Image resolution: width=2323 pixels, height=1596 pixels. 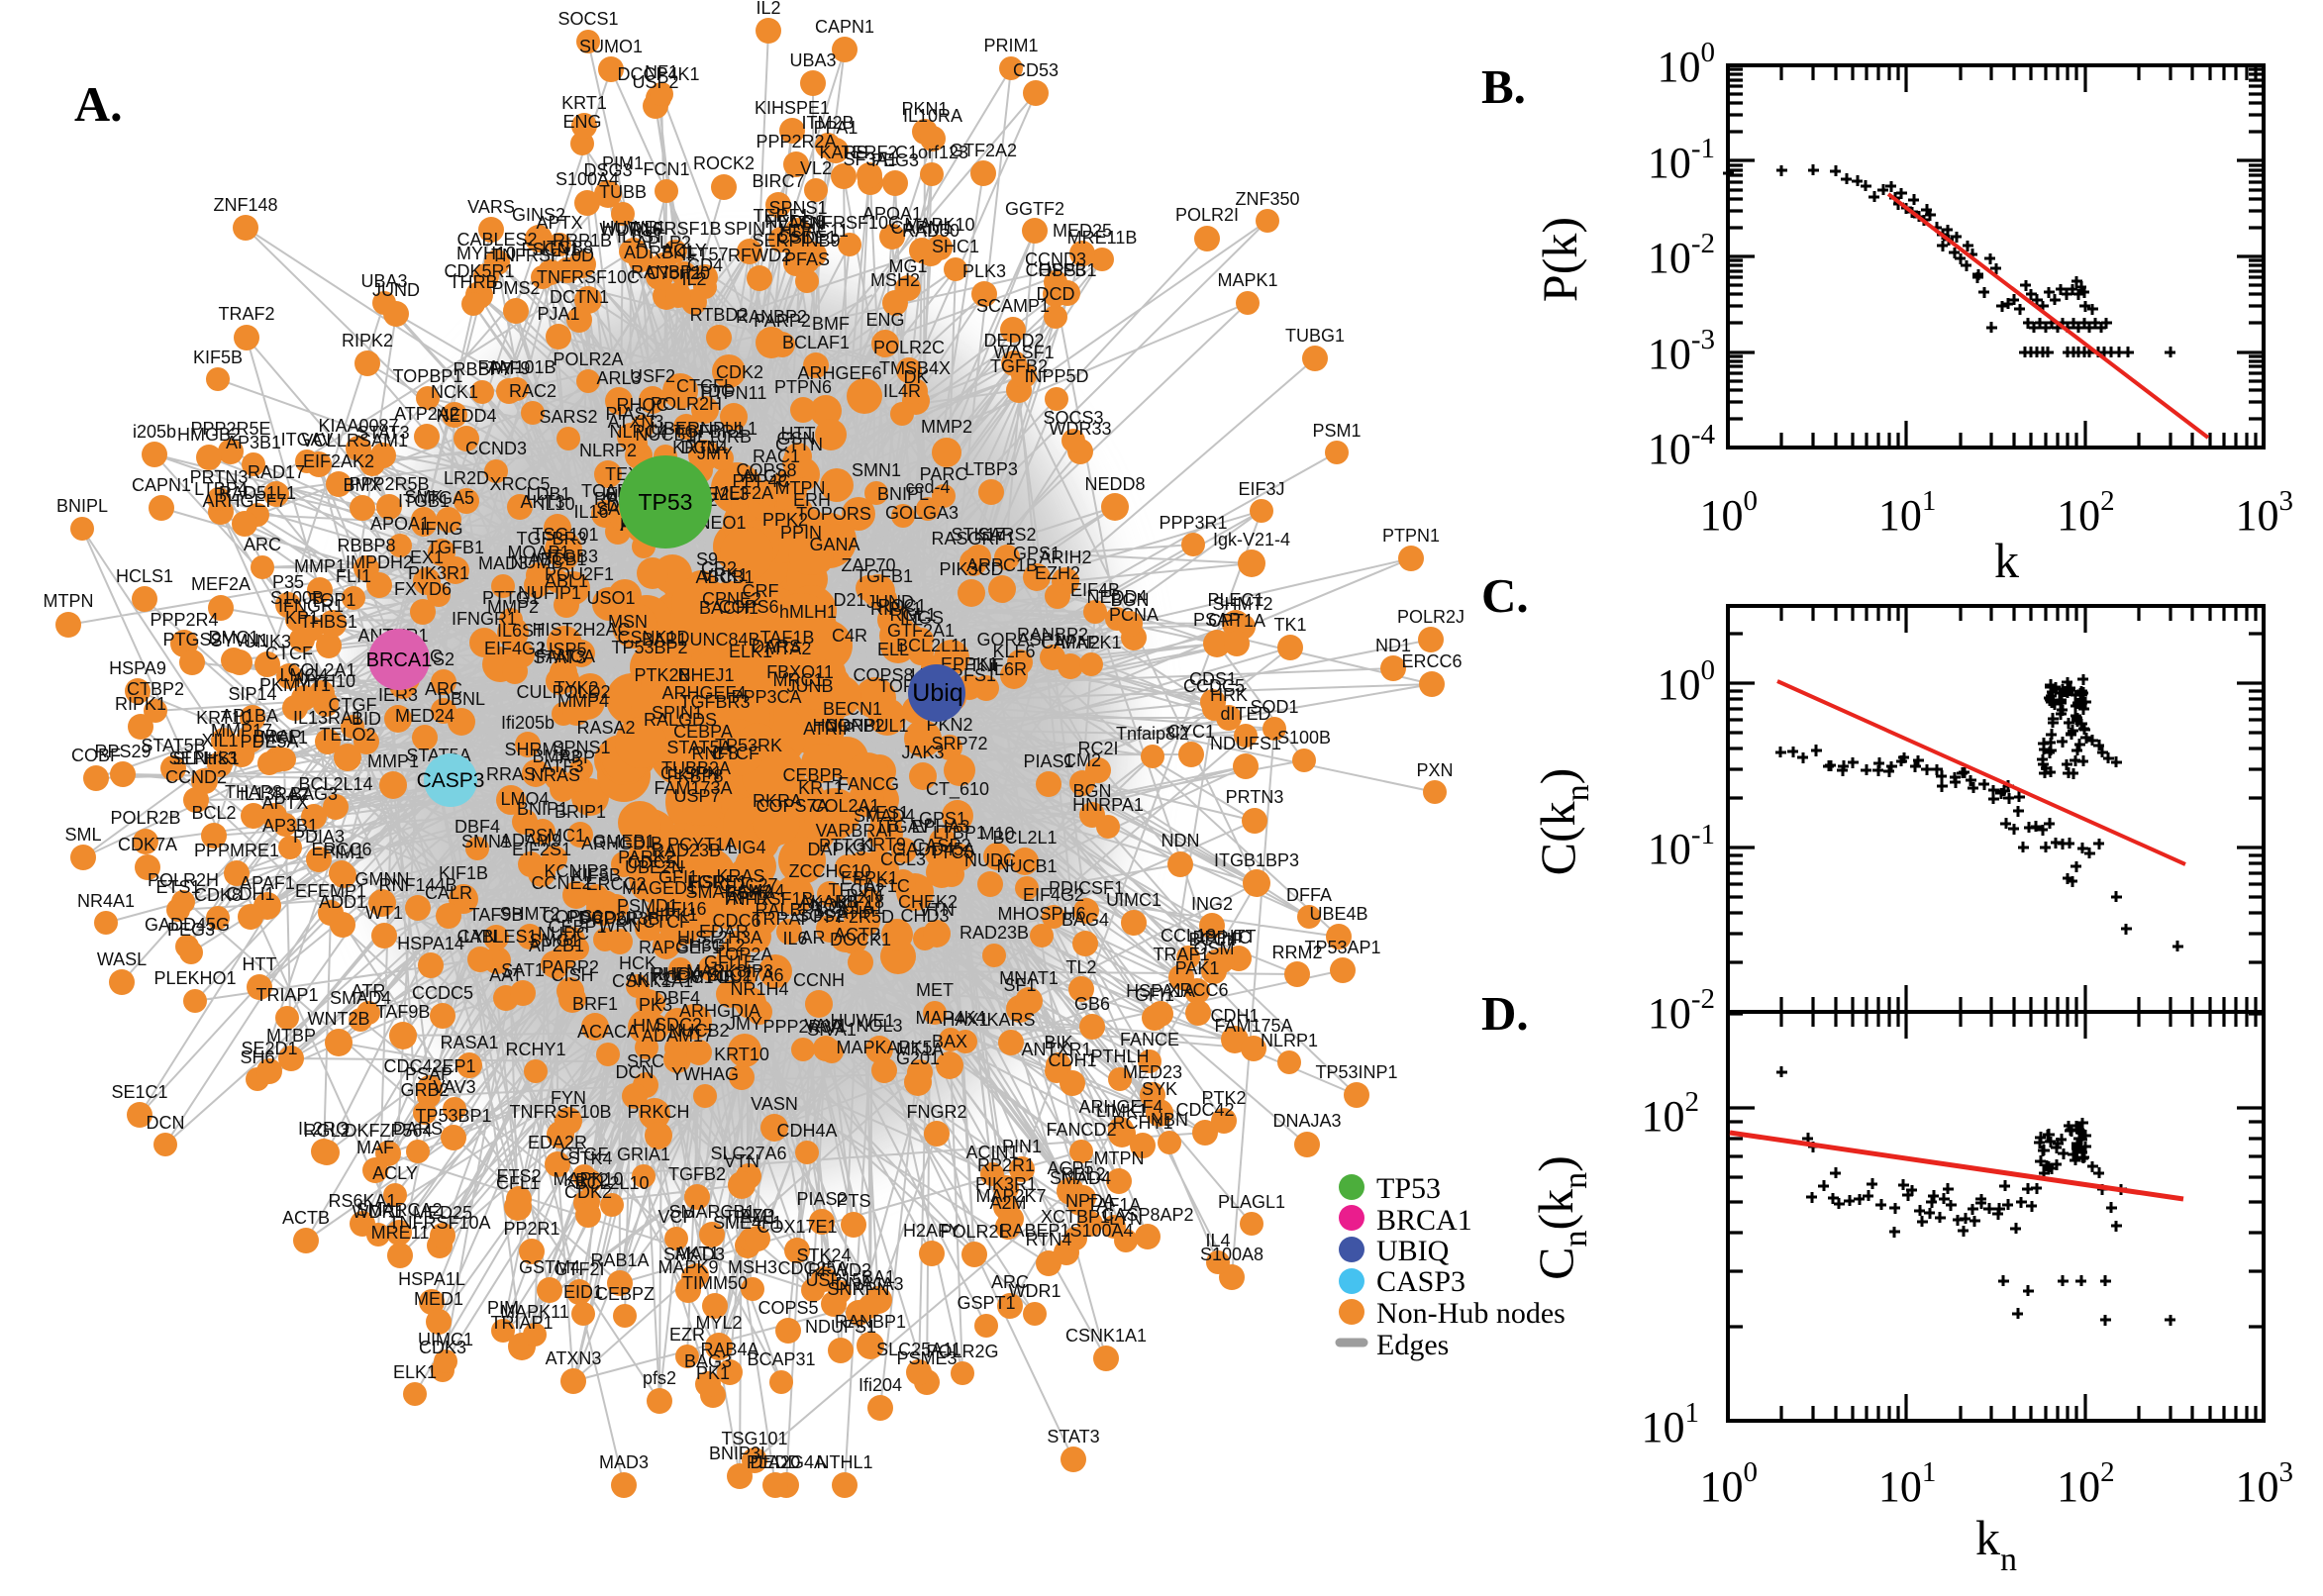 I want to click on svg-text: NUCB1, so click(x=1027, y=866).